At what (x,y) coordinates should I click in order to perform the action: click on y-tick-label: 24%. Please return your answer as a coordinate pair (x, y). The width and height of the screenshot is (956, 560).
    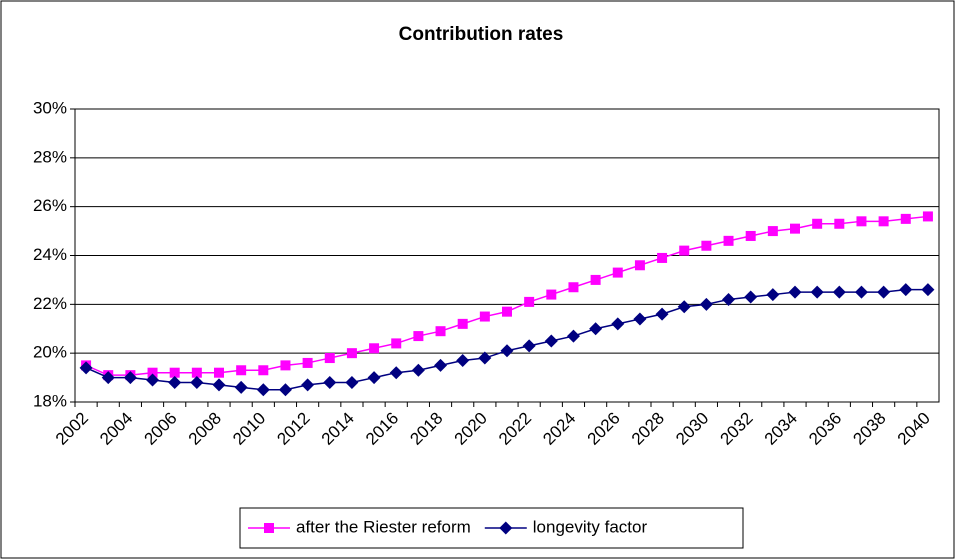
    Looking at the image, I should click on (50, 254).